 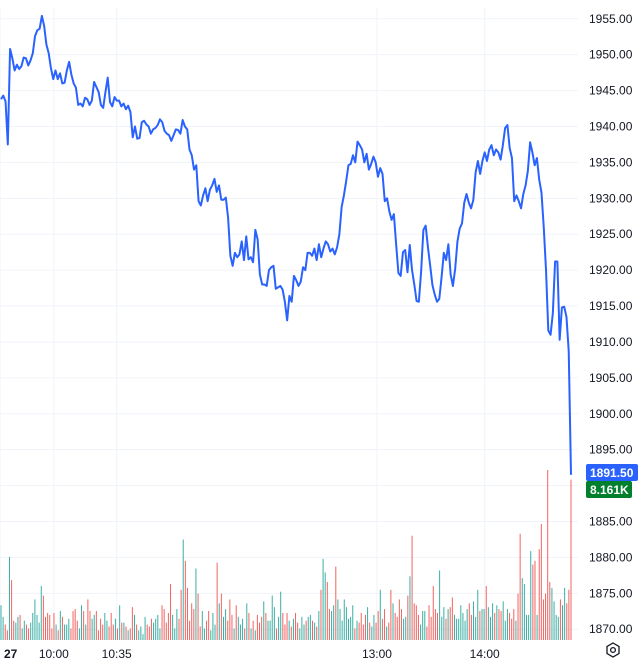 I want to click on y-tick-label: 1880.00, so click(x=611, y=557).